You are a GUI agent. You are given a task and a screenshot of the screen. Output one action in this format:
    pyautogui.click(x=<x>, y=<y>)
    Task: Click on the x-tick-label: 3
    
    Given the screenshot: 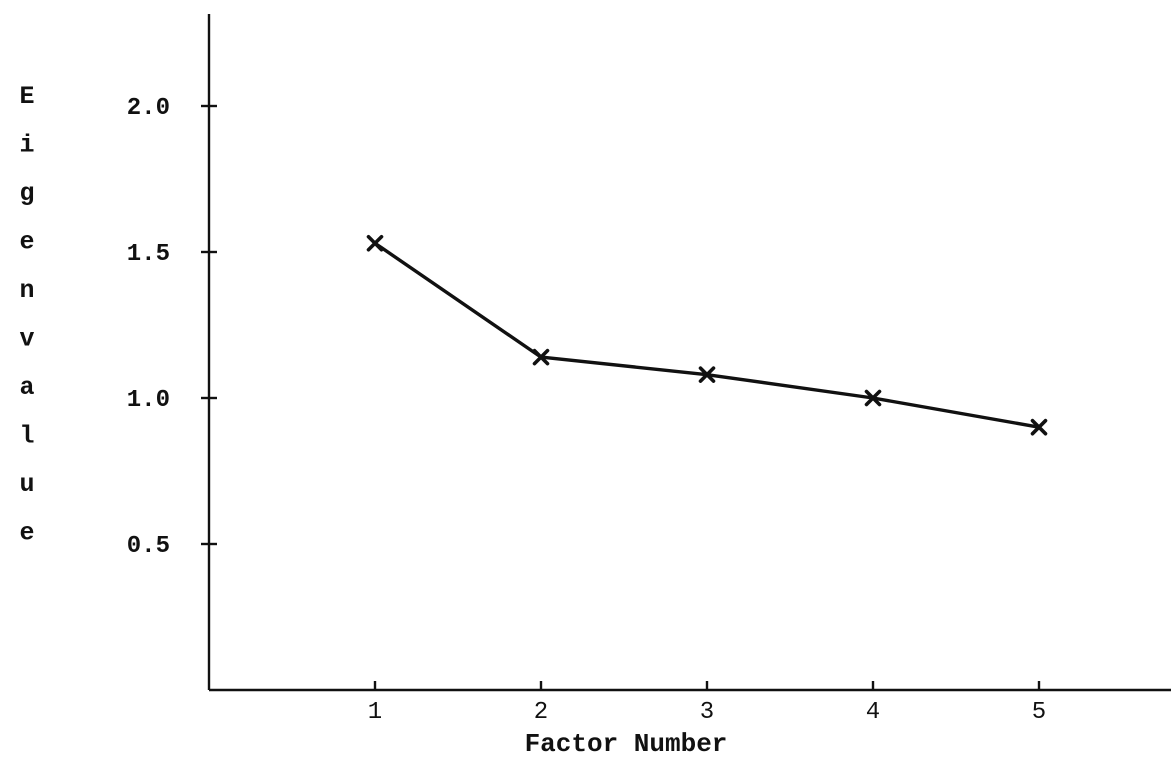 What is the action you would take?
    pyautogui.click(x=707, y=712)
    